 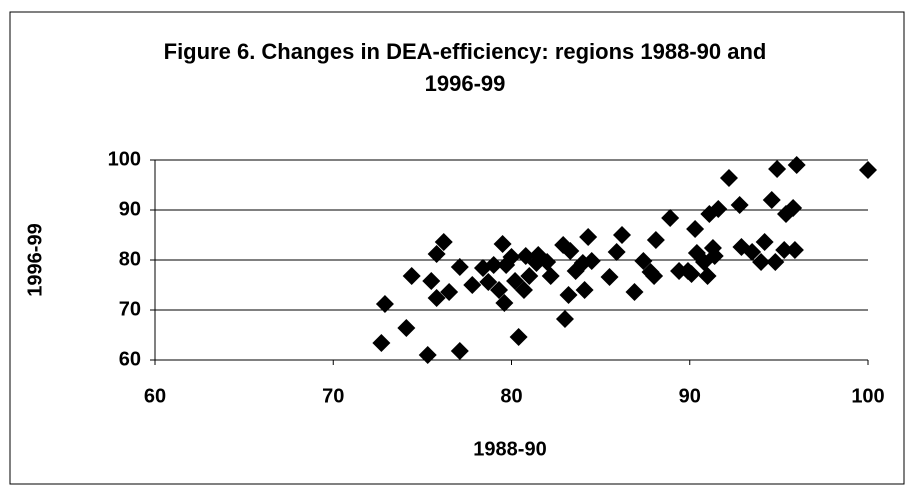 I want to click on x-tick-label: 70, so click(x=333, y=396).